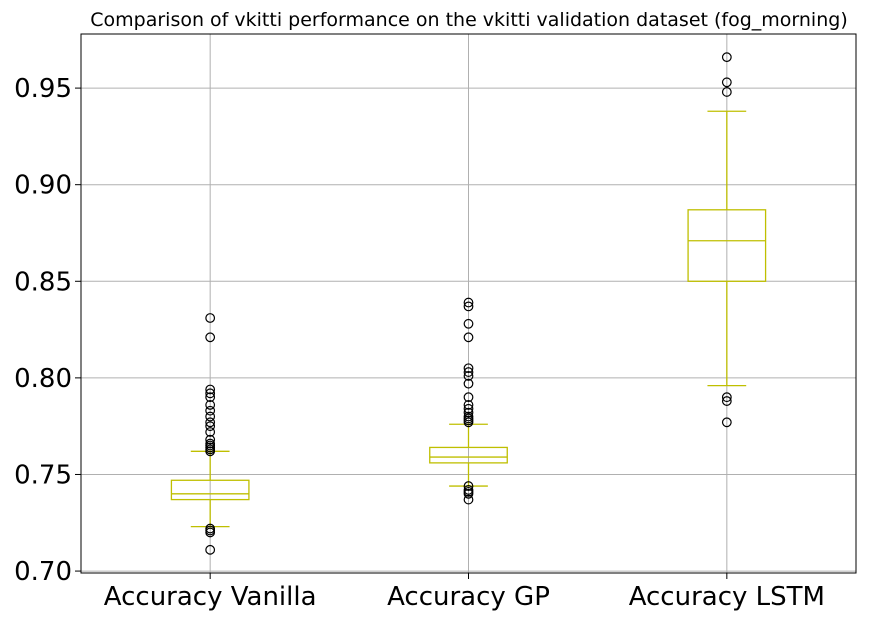 The image size is (893, 621). Describe the element at coordinates (468, 597) in the screenshot. I see `x-tick-label: Accuracy GP` at that location.